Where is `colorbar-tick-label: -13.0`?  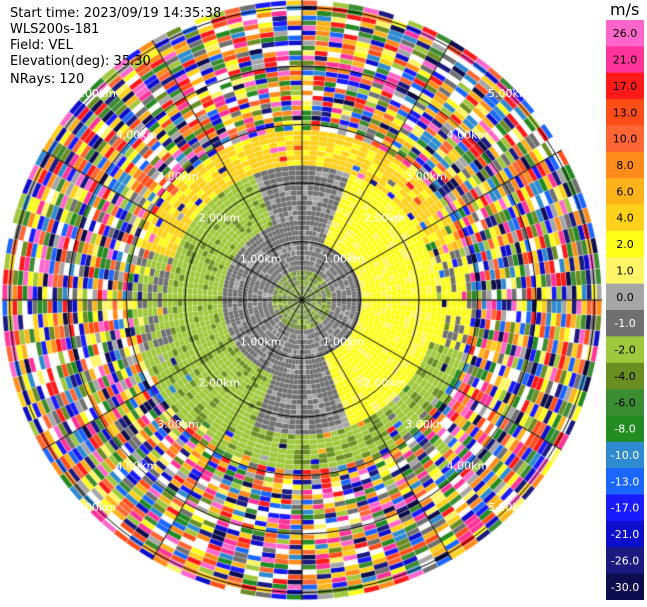
colorbar-tick-label: -13.0 is located at coordinates (625, 481).